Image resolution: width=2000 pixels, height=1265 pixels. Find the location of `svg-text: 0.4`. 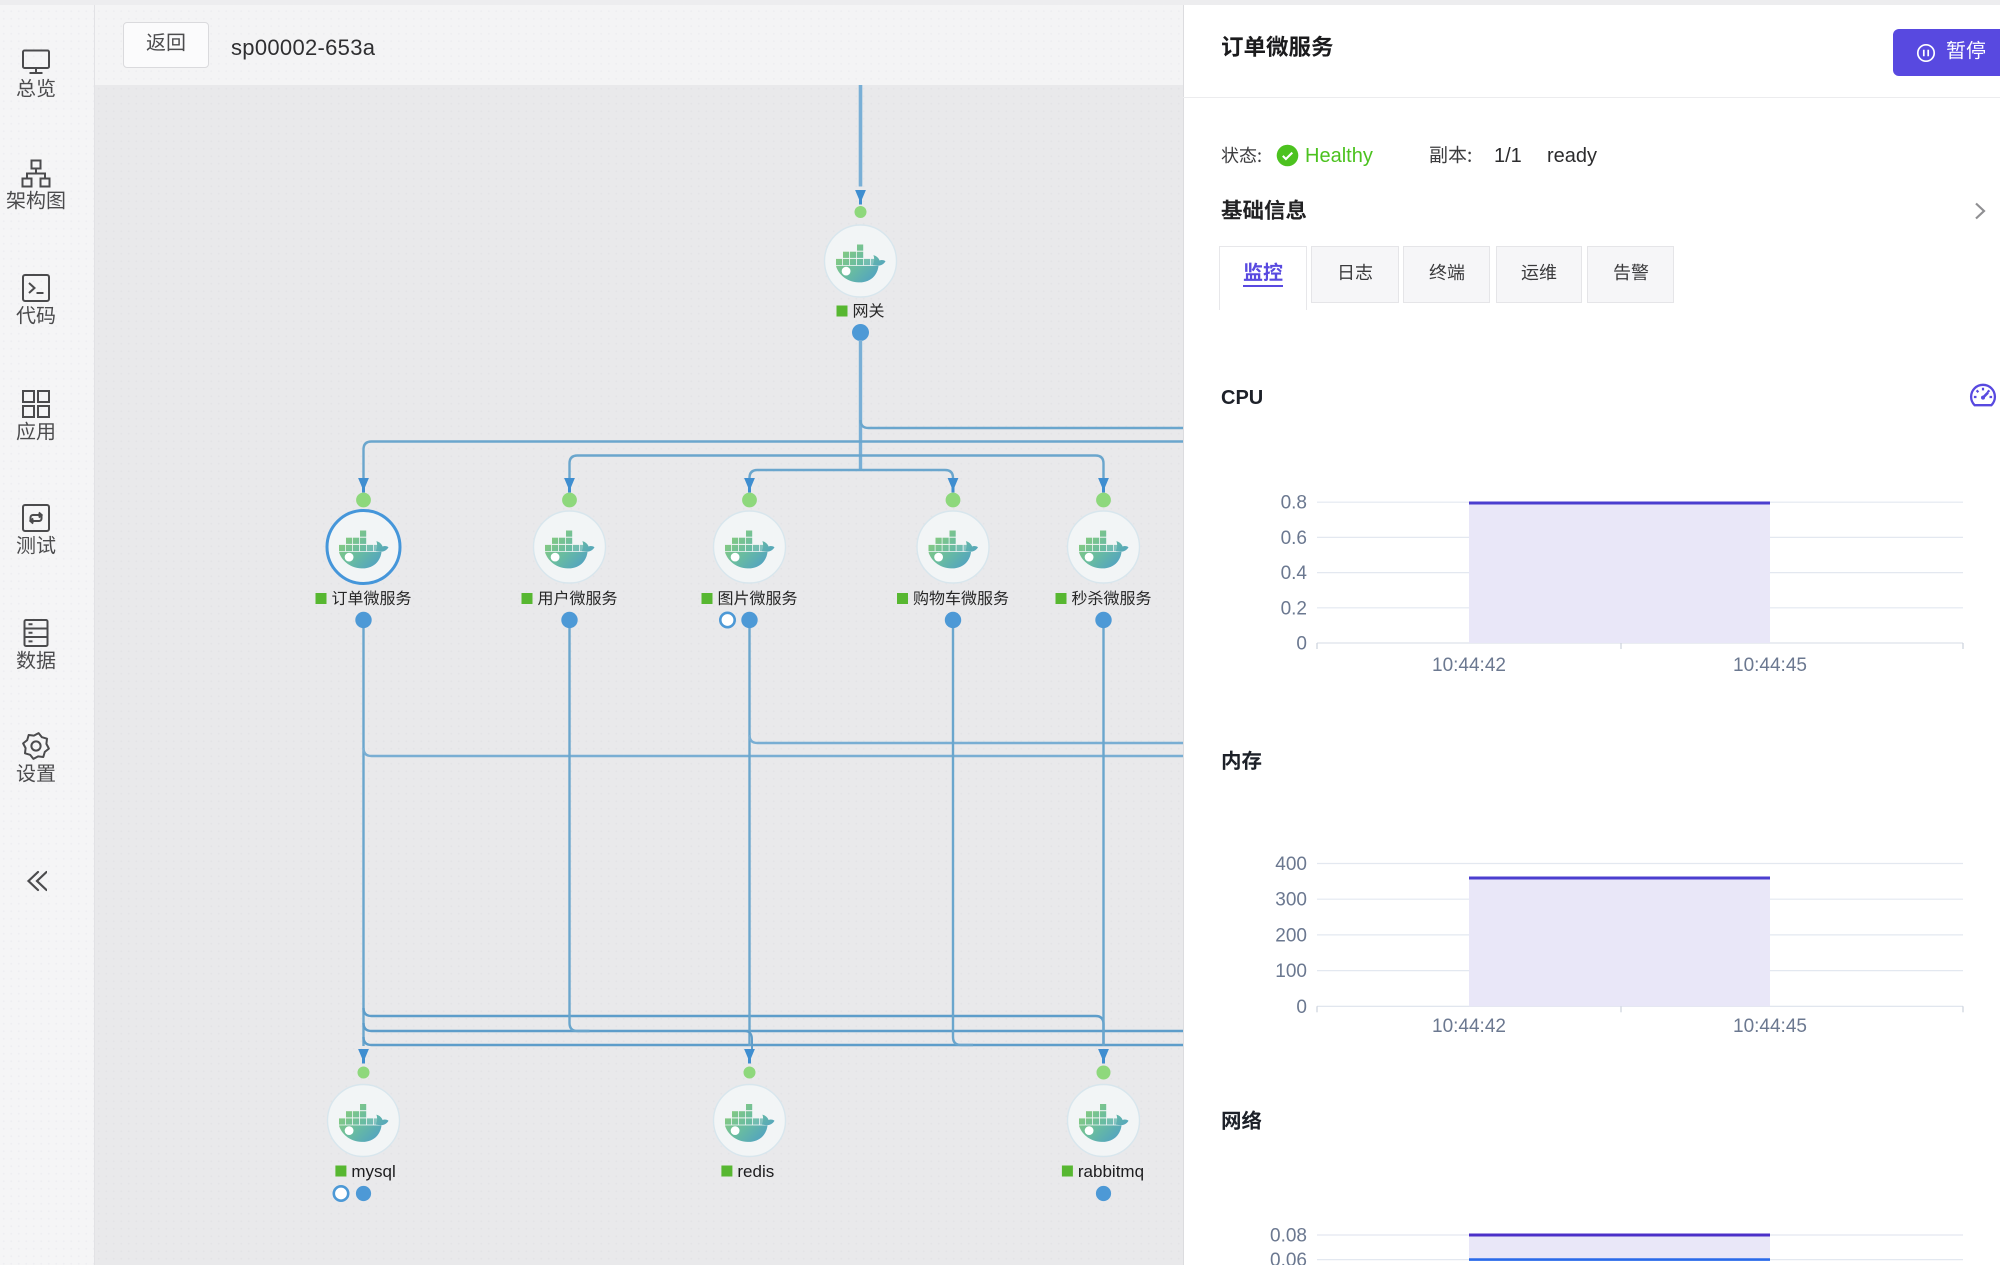

svg-text: 0.4 is located at coordinates (1294, 573).